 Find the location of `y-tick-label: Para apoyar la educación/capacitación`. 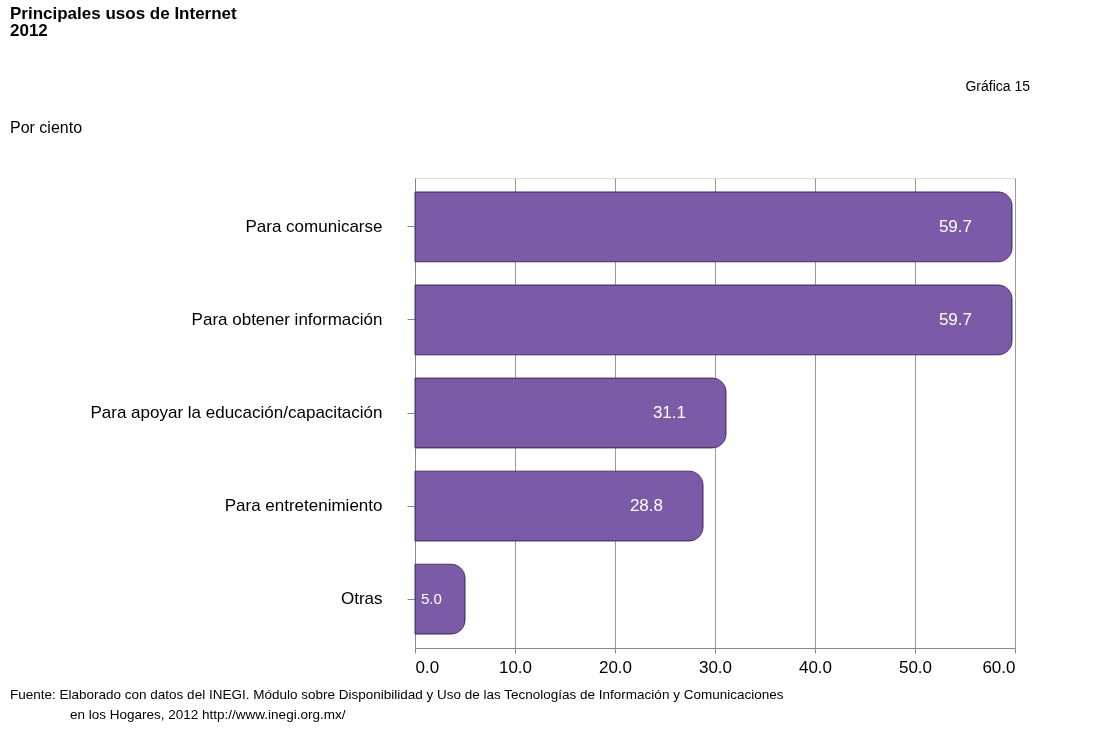

y-tick-label: Para apoyar la educación/capacitación is located at coordinates (236, 412).